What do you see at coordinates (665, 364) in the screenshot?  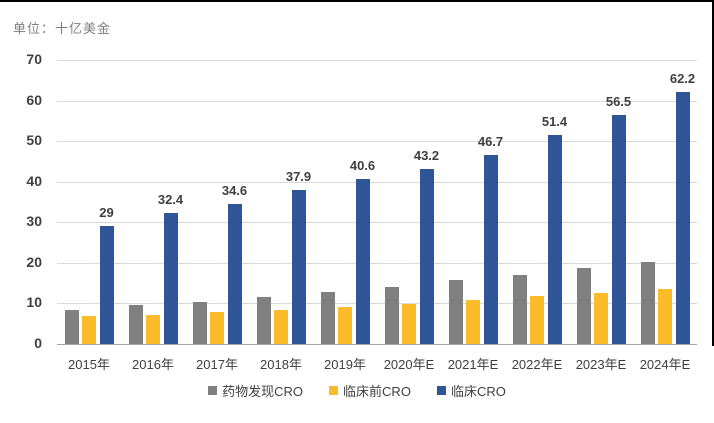 I see `x-tick-label: 2024年E` at bounding box center [665, 364].